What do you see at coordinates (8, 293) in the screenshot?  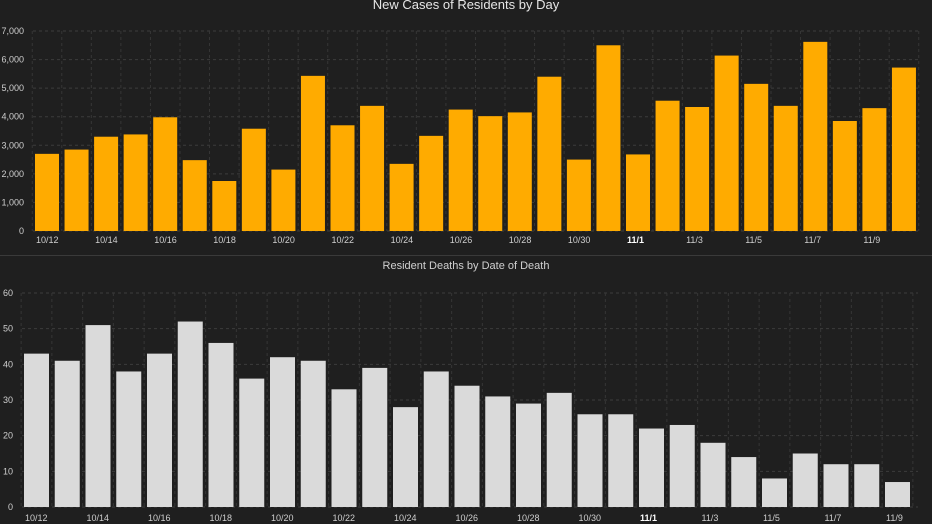 I see `y-tick-label: 60` at bounding box center [8, 293].